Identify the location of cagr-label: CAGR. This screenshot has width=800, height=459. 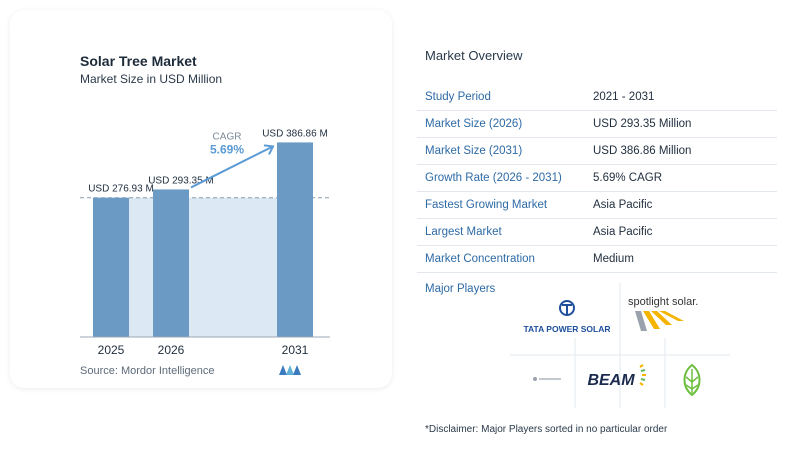
(227, 136).